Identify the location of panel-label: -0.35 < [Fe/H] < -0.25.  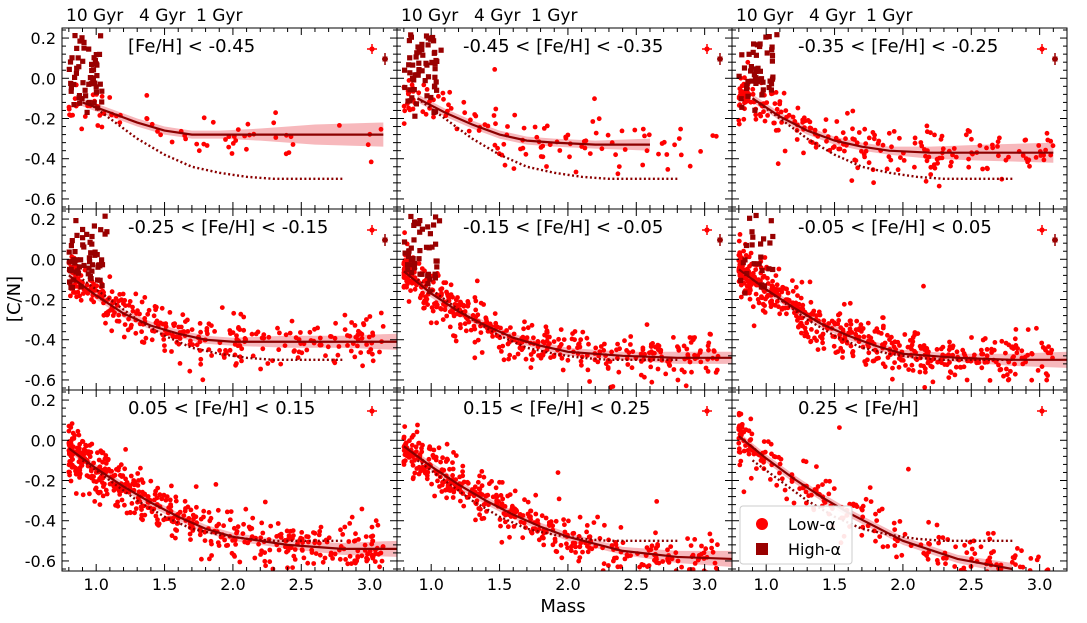
(898, 46).